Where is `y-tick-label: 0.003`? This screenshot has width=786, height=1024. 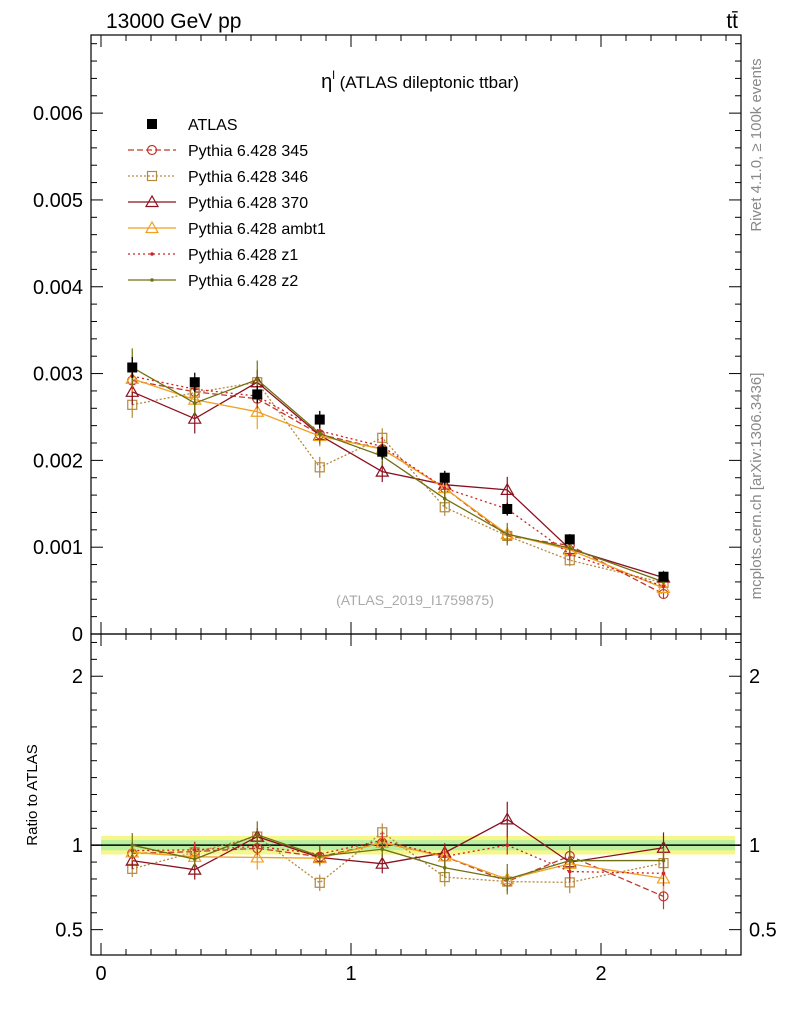 y-tick-label: 0.003 is located at coordinates (58, 375).